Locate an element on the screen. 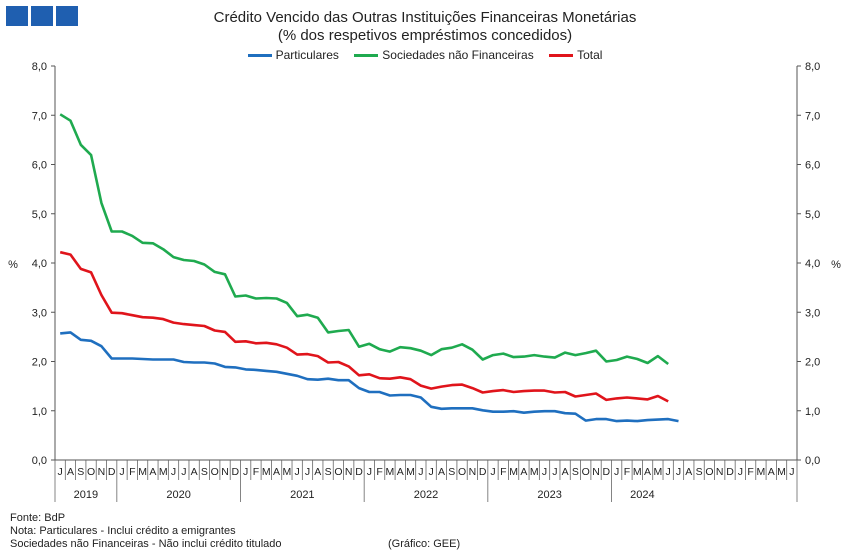  legend-swatch-total is located at coordinates (561, 56).